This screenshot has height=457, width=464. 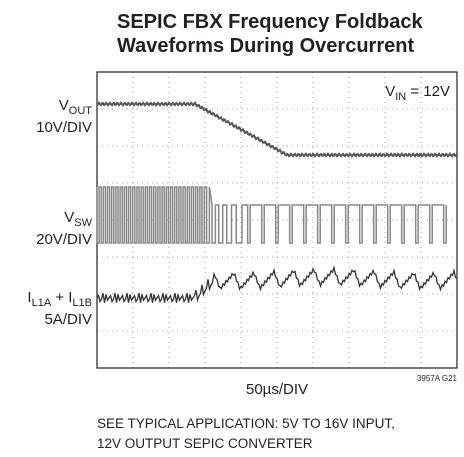 I want to click on trace-label: VSW, so click(x=78, y=219).